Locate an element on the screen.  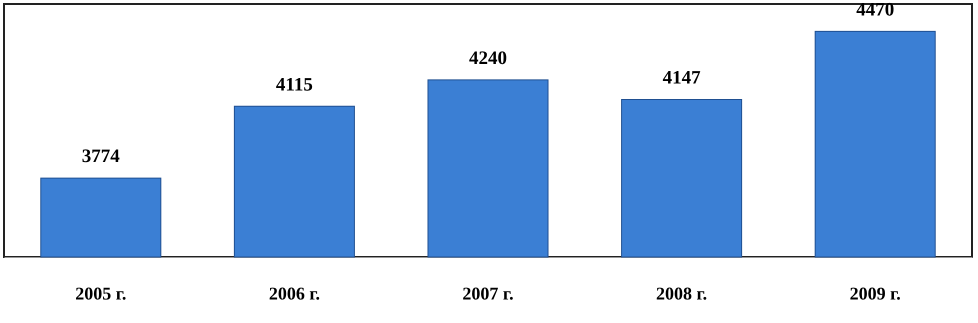
data-label: 4147 is located at coordinates (682, 78).